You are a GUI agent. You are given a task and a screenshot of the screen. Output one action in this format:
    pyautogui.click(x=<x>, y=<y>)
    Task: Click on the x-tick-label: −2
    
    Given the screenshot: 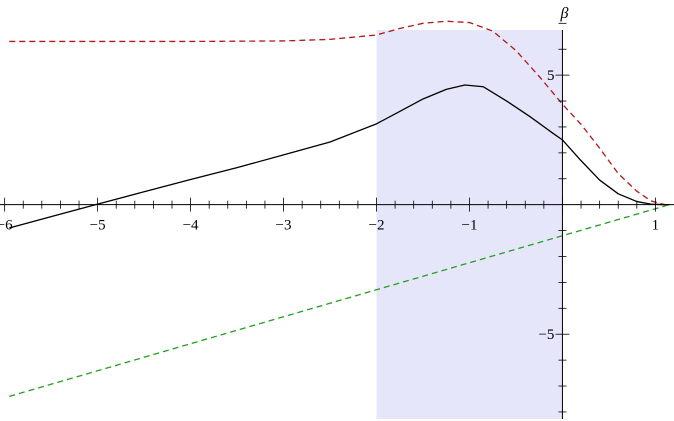 What is the action you would take?
    pyautogui.click(x=377, y=226)
    